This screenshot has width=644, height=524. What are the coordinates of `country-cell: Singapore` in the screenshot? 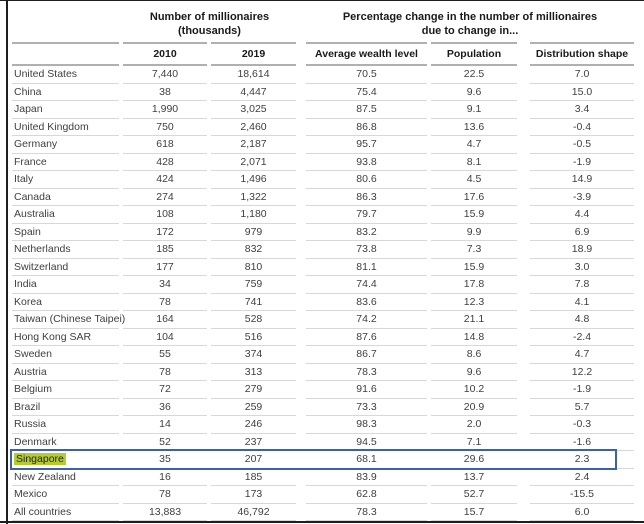 It's located at (65, 460).